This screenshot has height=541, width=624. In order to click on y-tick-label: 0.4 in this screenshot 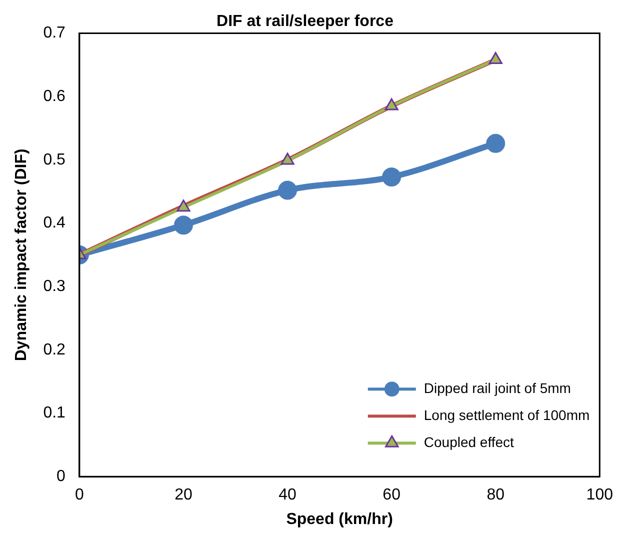, I will do `click(54, 223)`.